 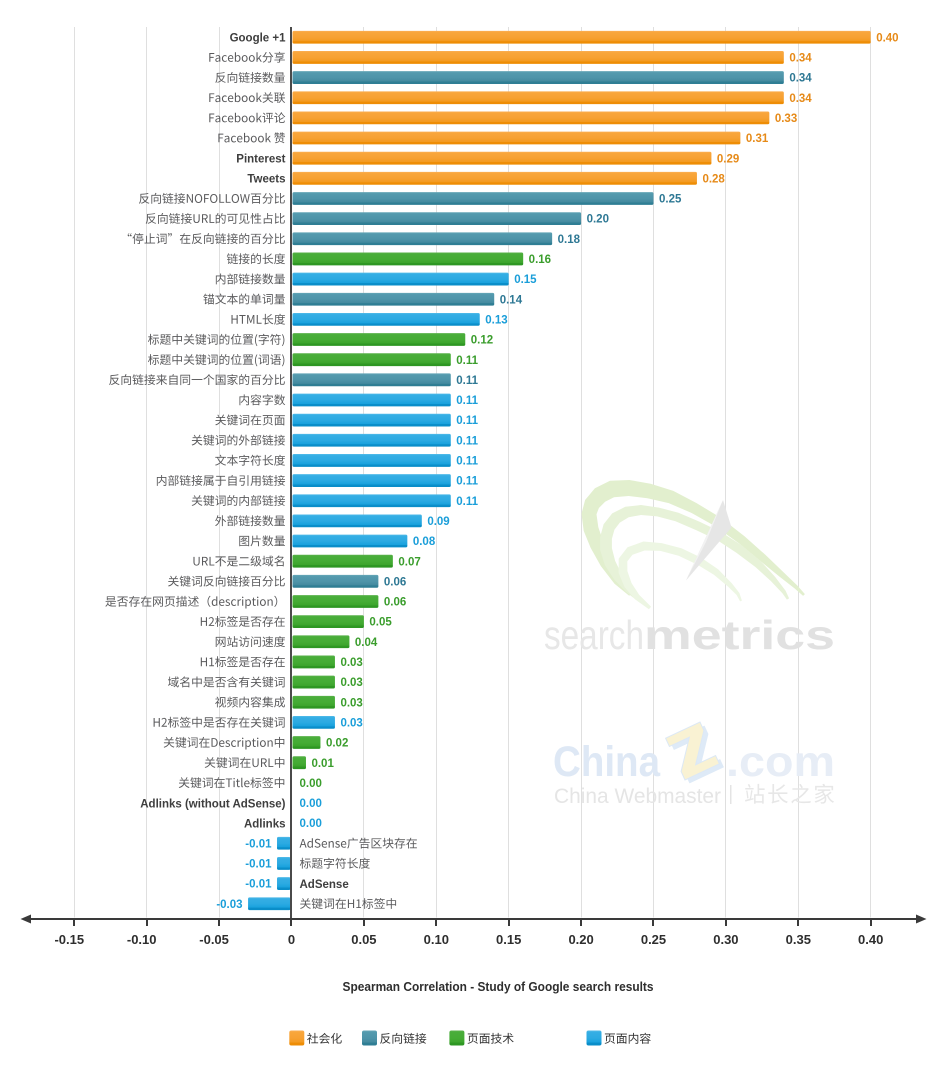 I want to click on svg-text: -0.15, so click(x=69, y=939).